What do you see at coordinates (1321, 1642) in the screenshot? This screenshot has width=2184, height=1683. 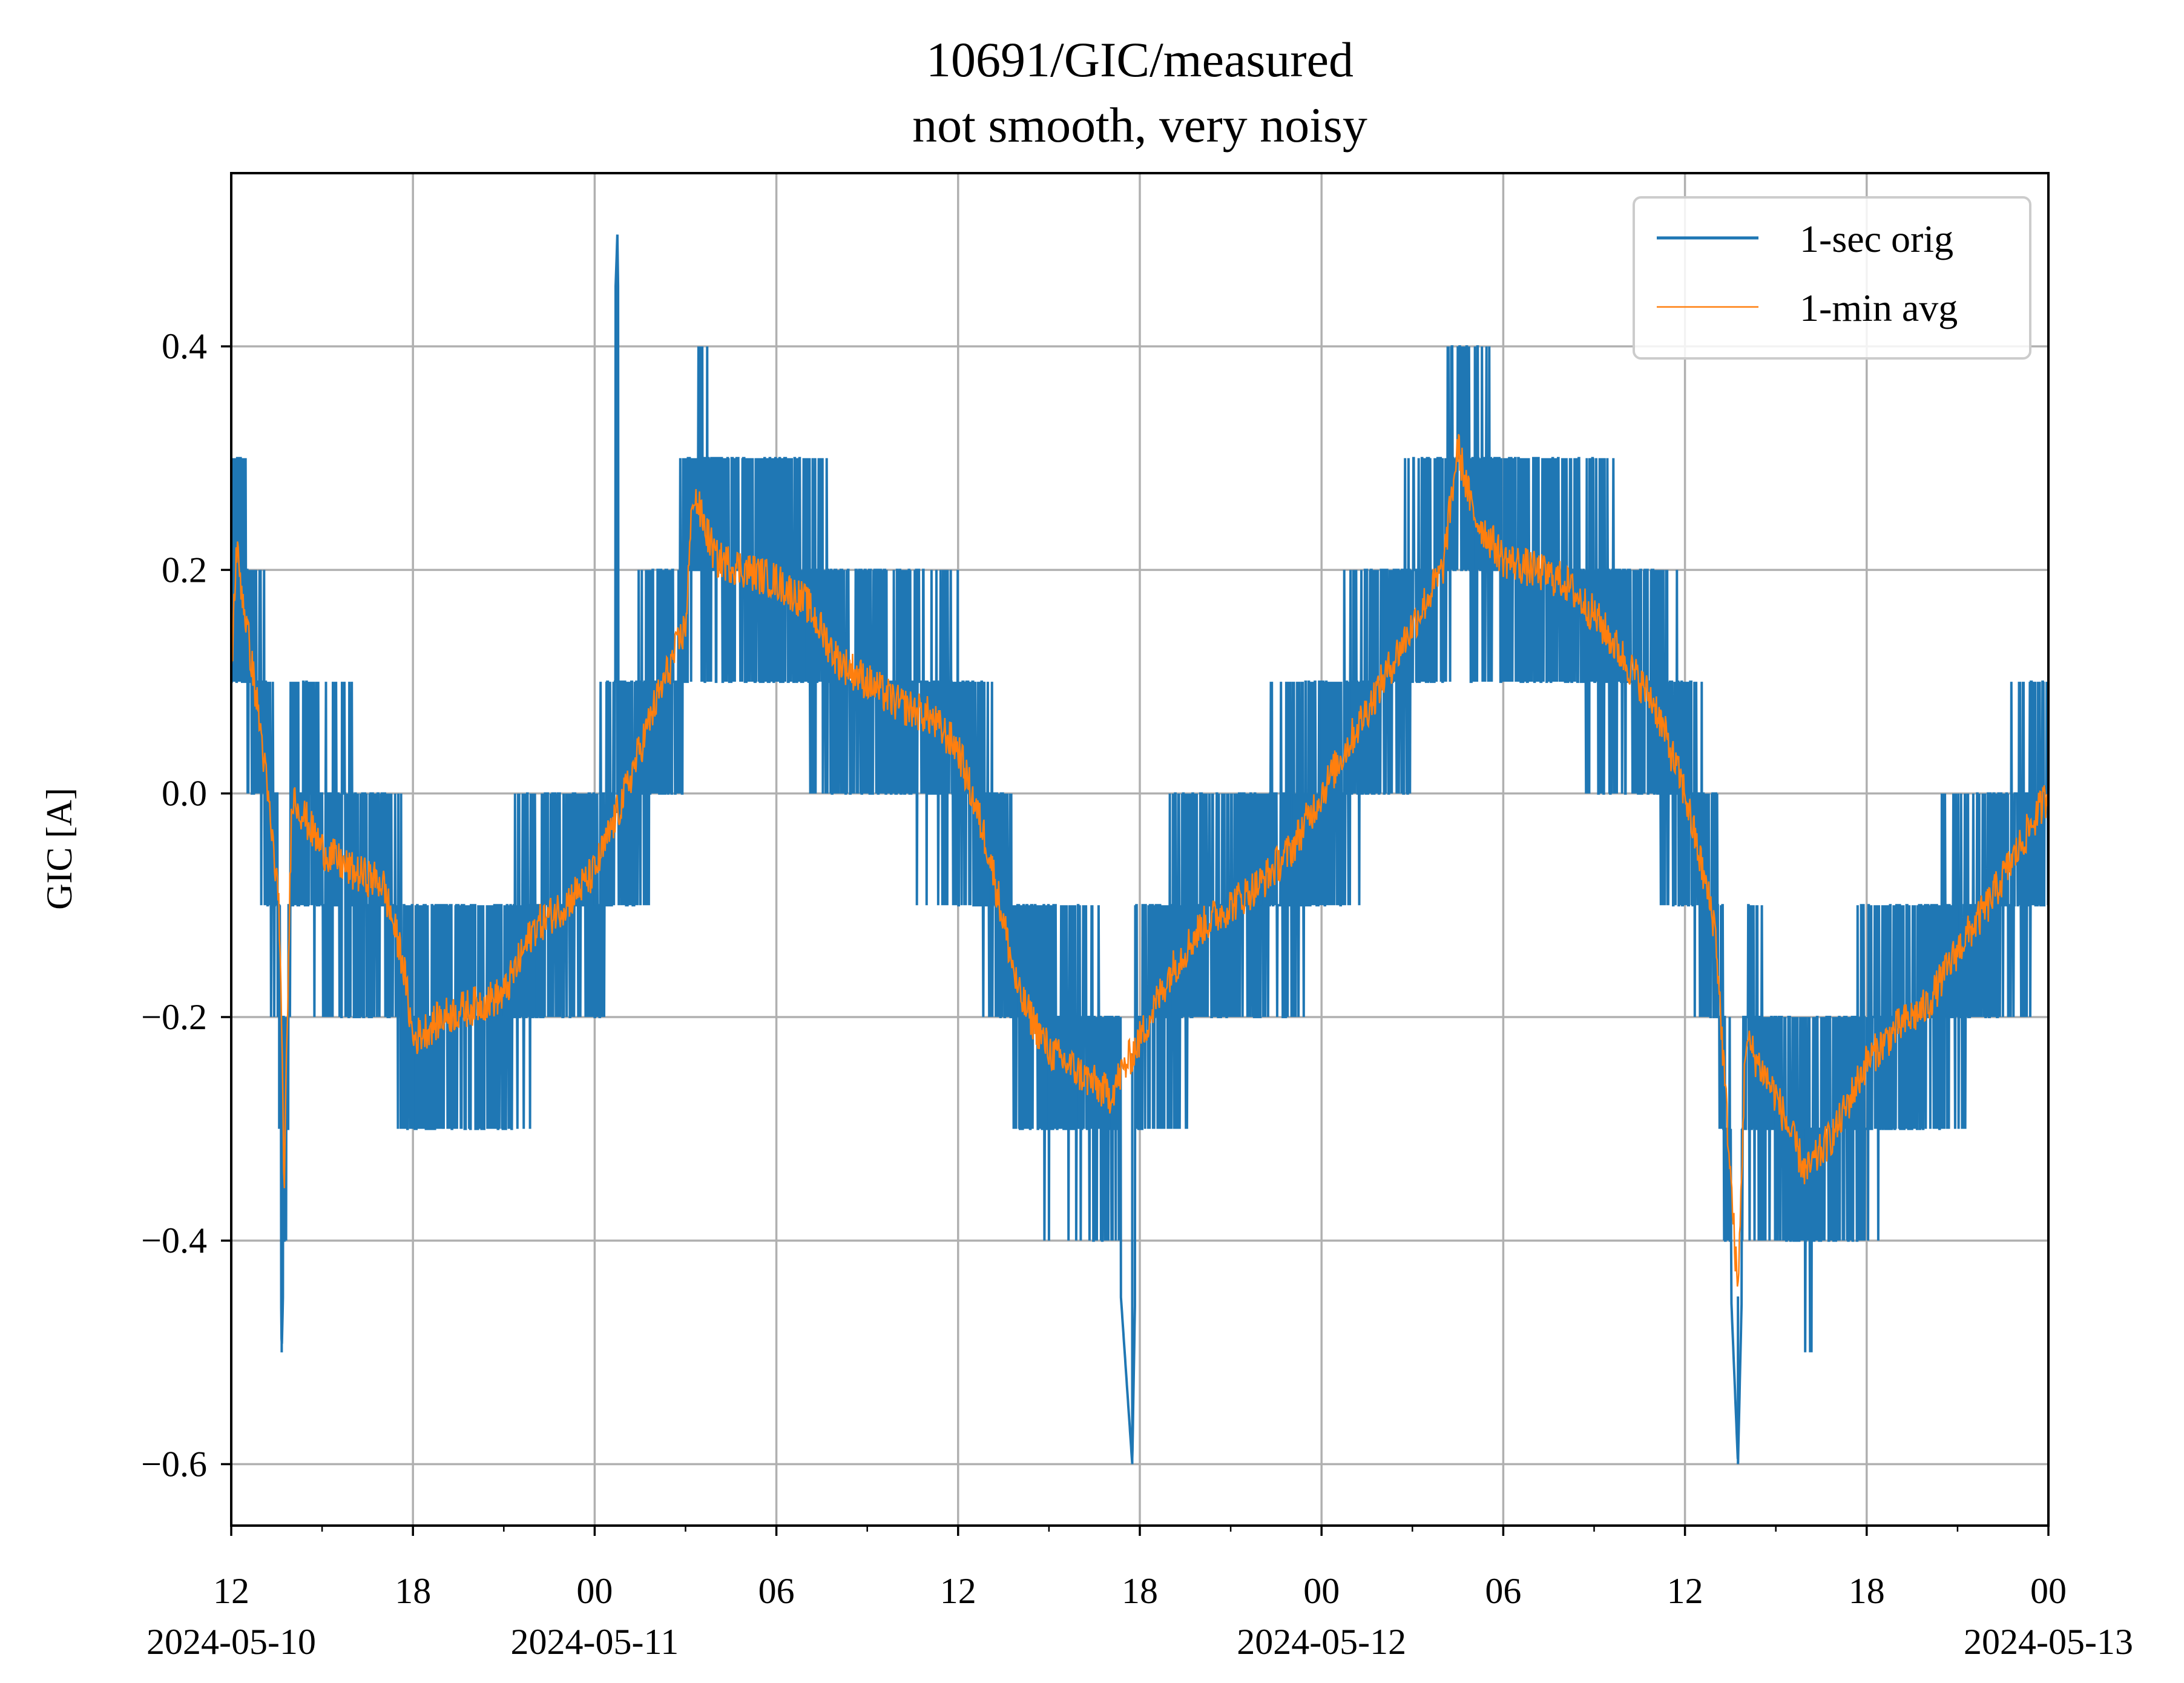 I see `x-tick-date-label: 2024-05-12` at bounding box center [1321, 1642].